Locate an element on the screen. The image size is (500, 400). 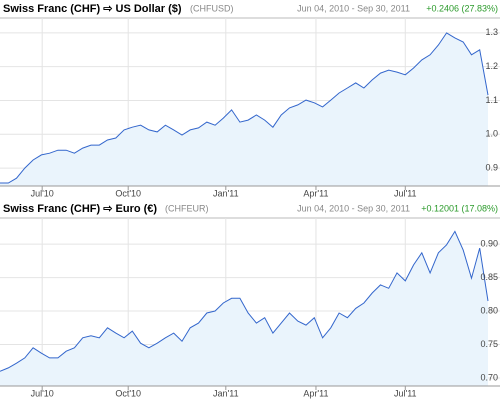
symbol: (CHFEUR) is located at coordinates (187, 208).